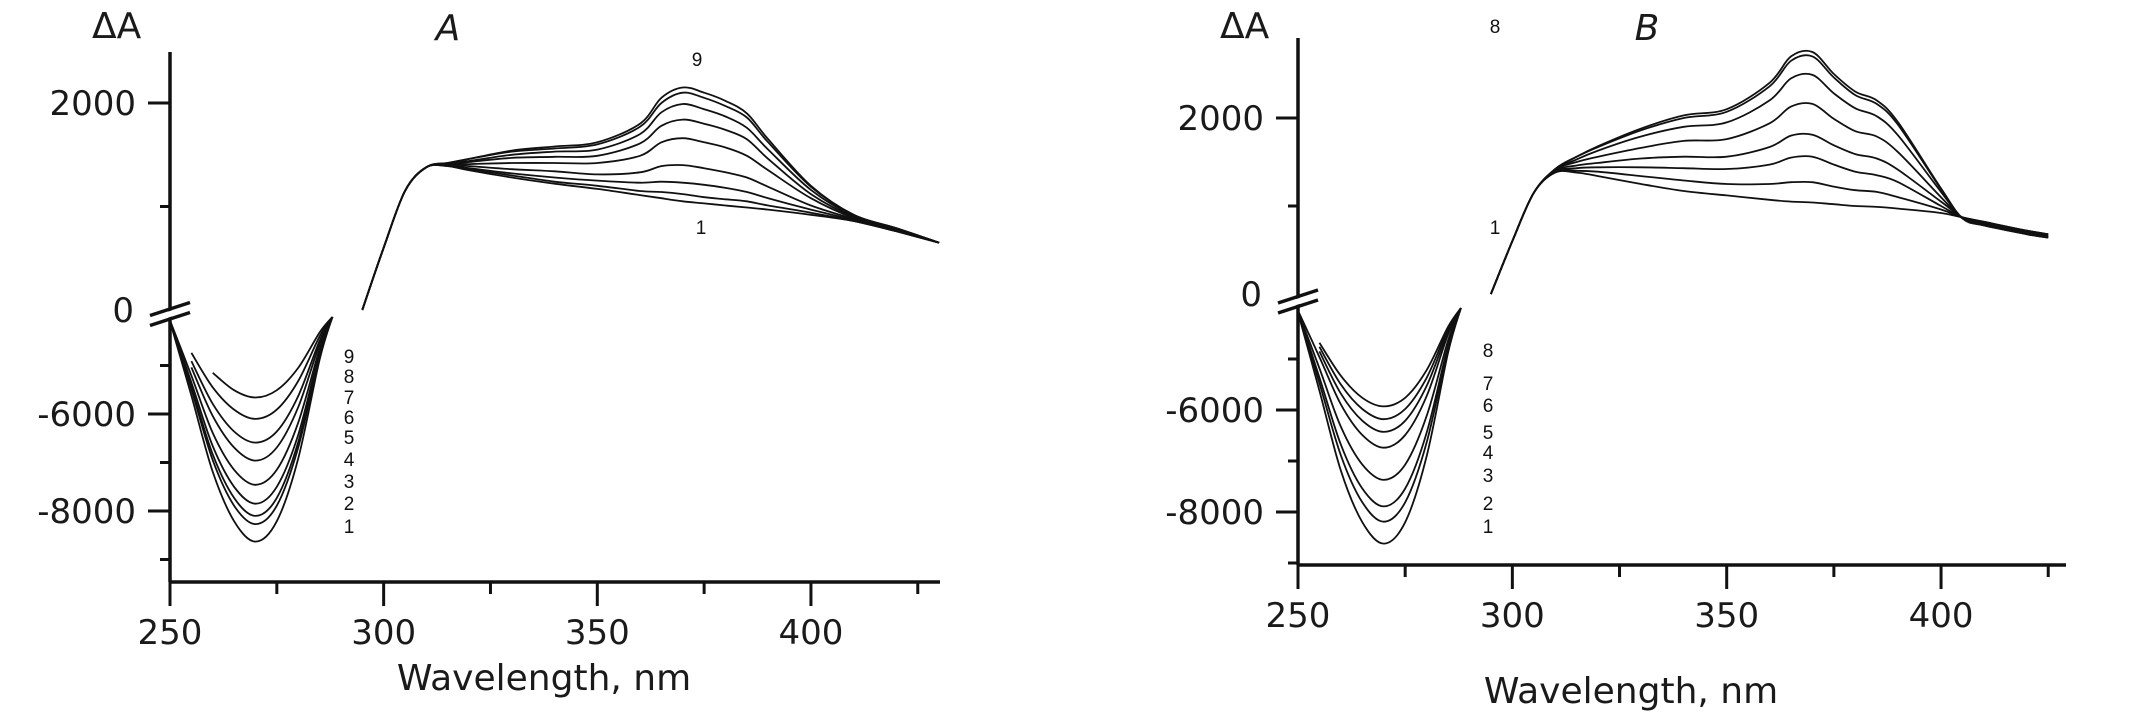 This screenshot has width=2131, height=719. What do you see at coordinates (273, 357) in the screenshot?
I see `series-9-negative-line` at bounding box center [273, 357].